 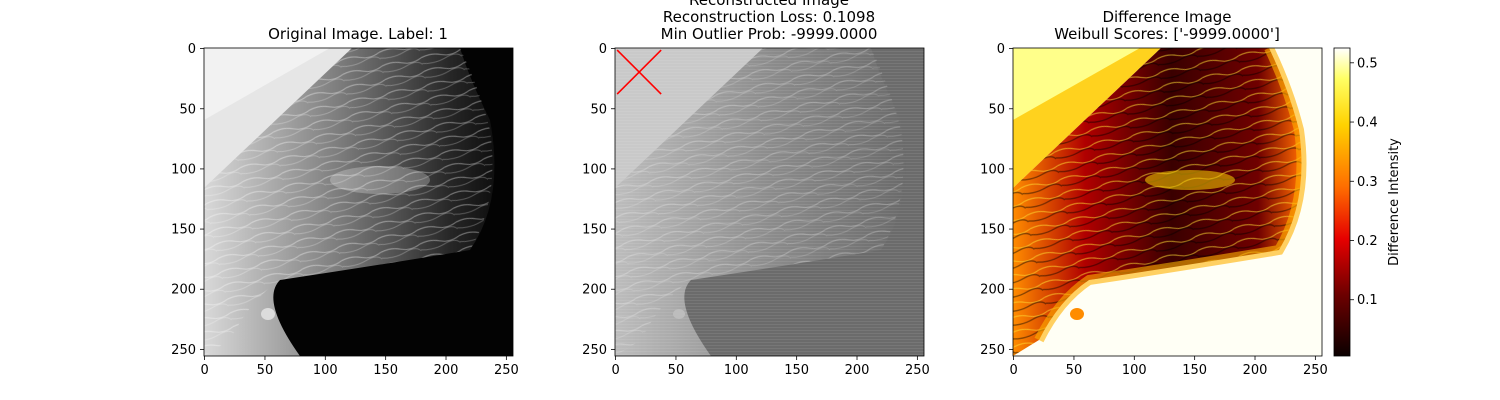 I want to click on panel-reconstruction-title-2: Reconstruction Loss: 0.1098, so click(x=769, y=17).